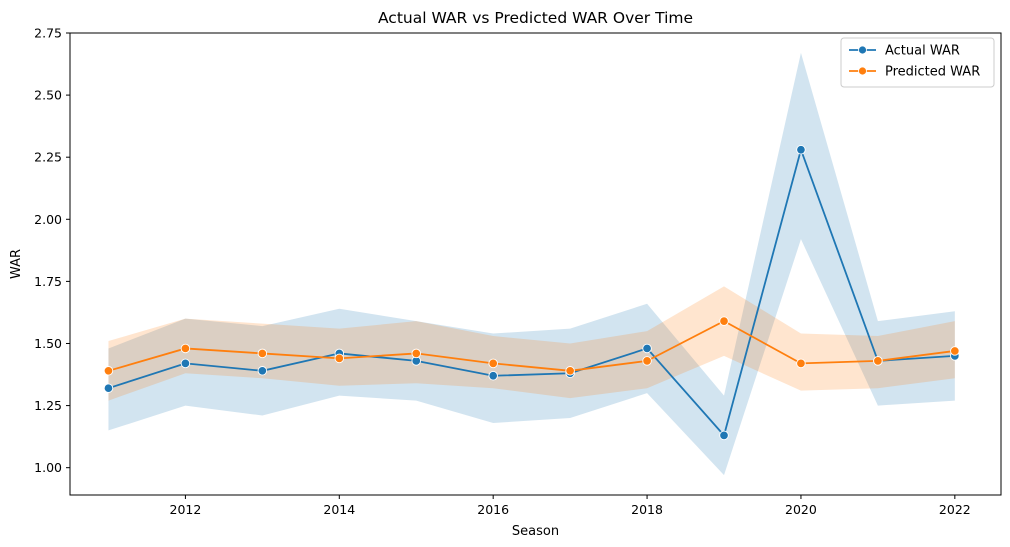 The width and height of the screenshot is (1010, 547). I want to click on y-tick-label-2.00: 2.00, so click(48, 219).